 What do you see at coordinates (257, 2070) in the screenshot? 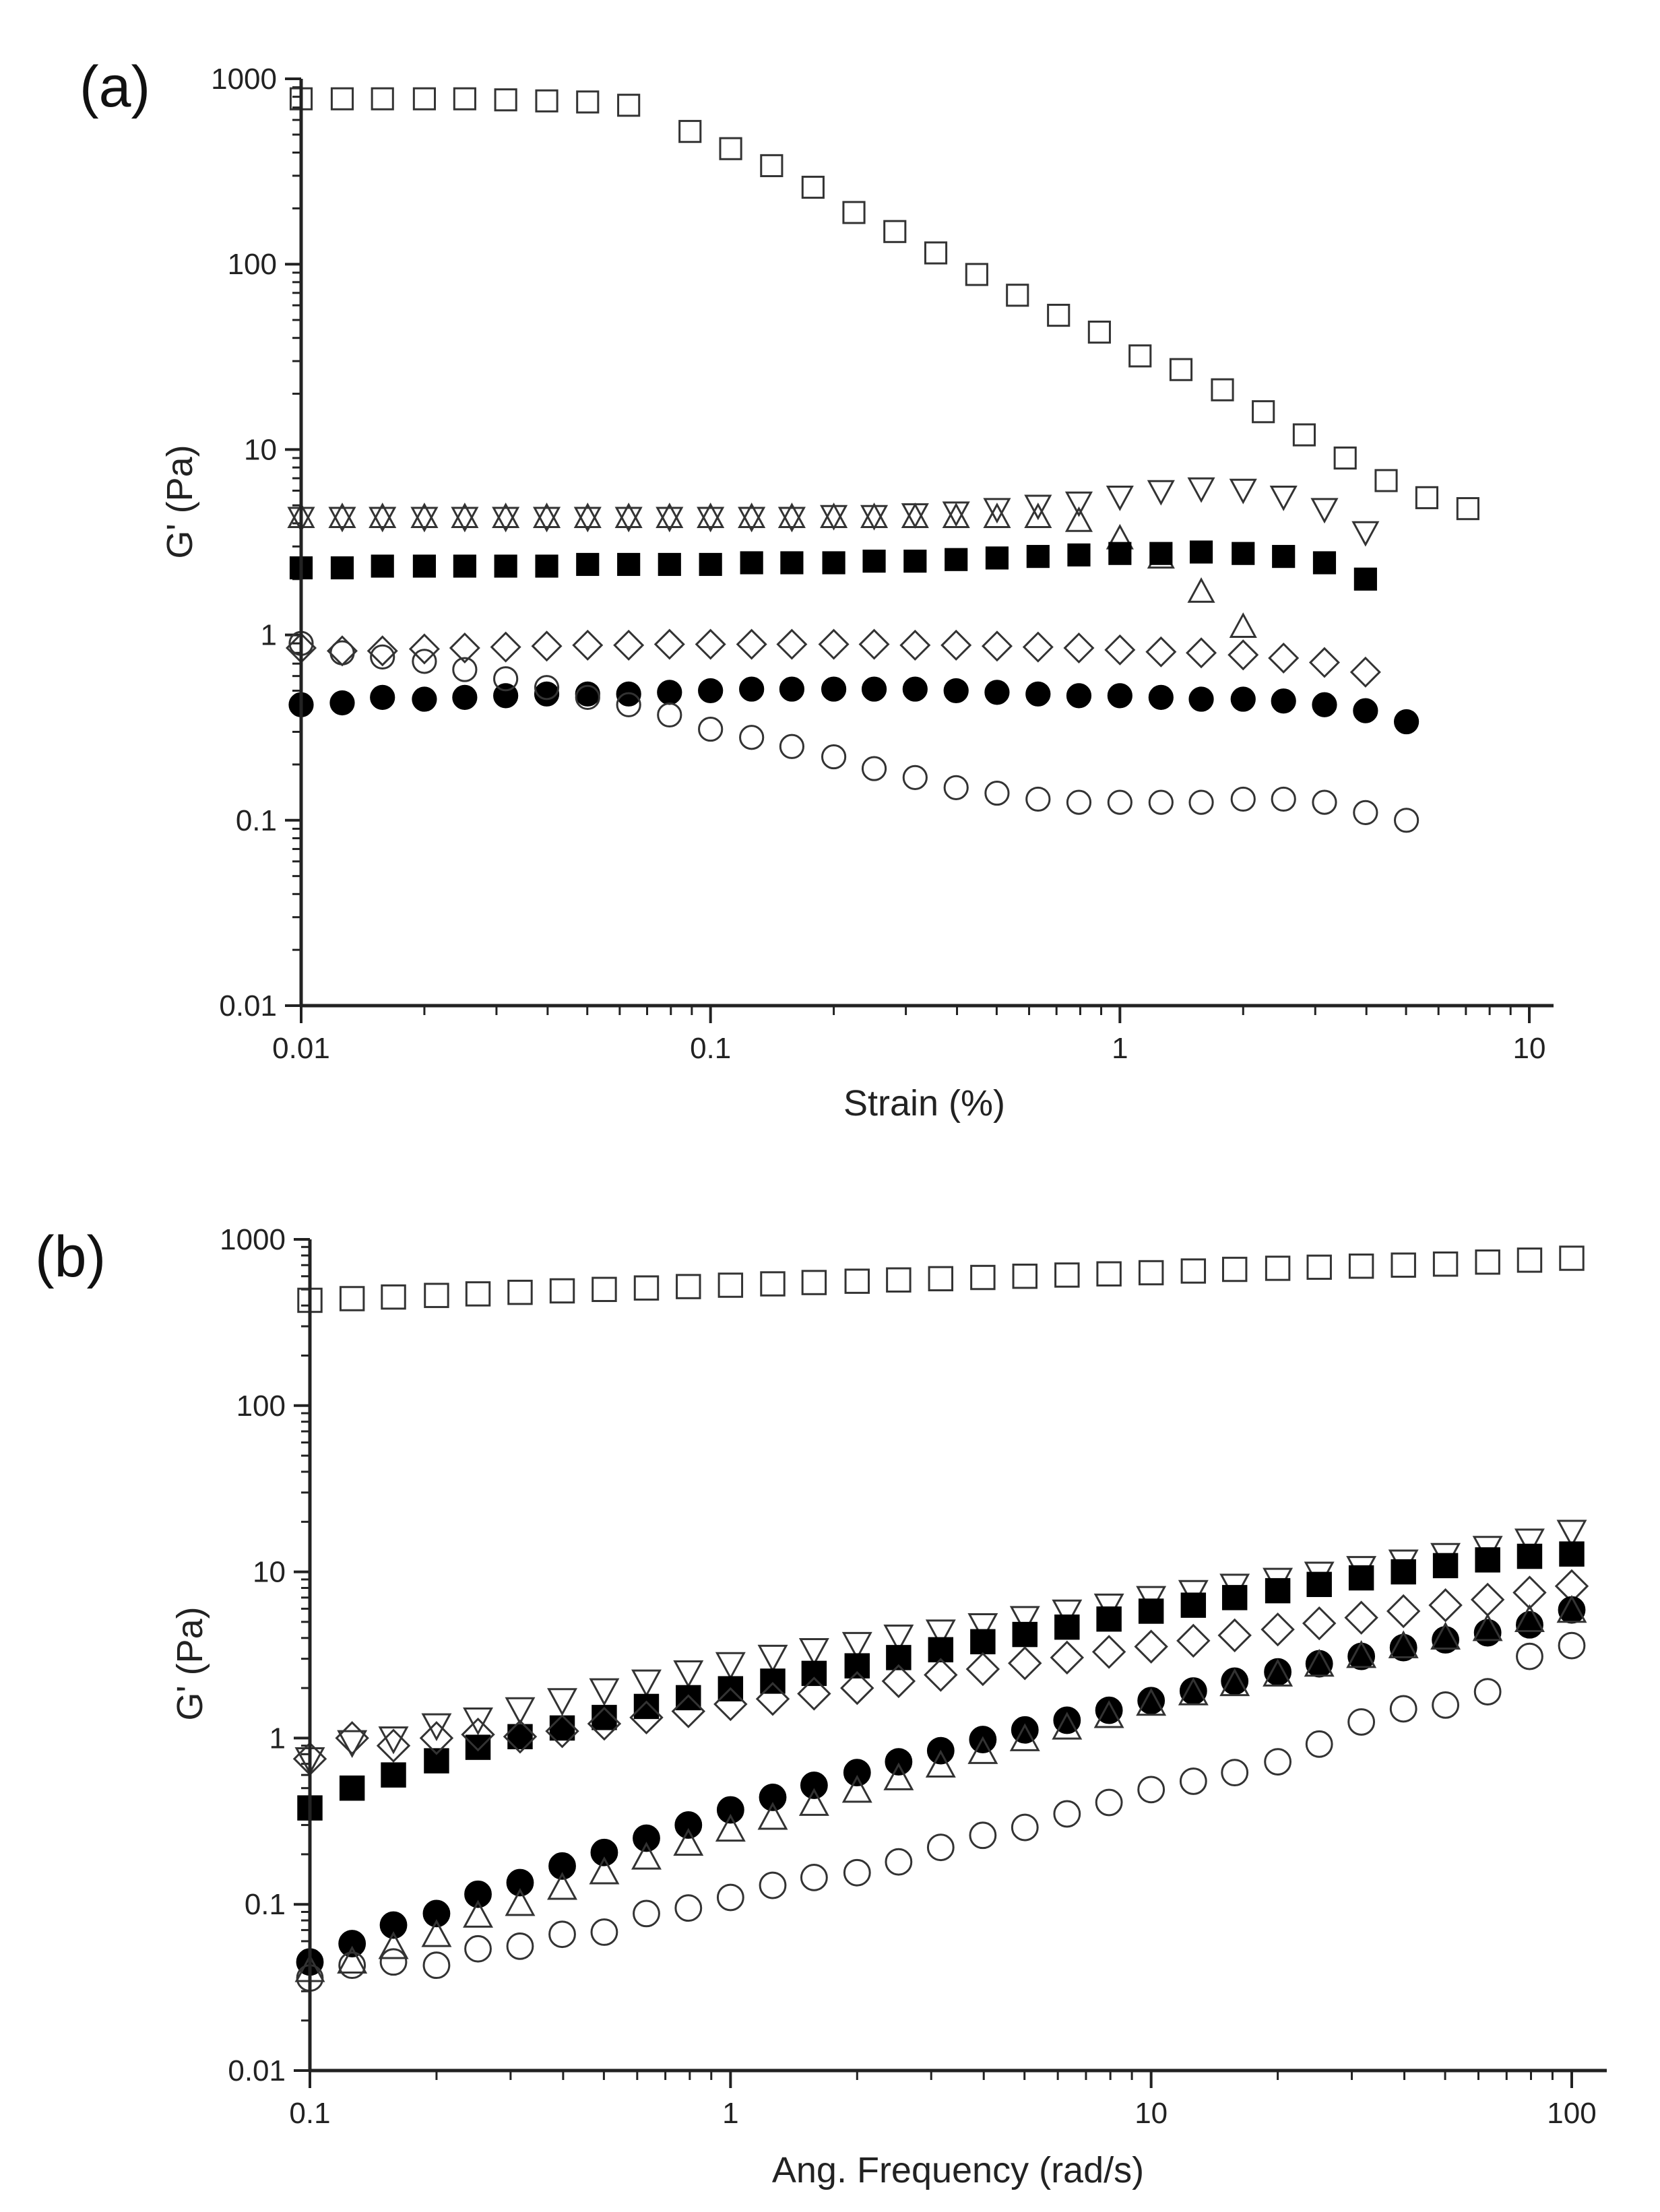
I see `y-tick-label: 0.01` at bounding box center [257, 2070].